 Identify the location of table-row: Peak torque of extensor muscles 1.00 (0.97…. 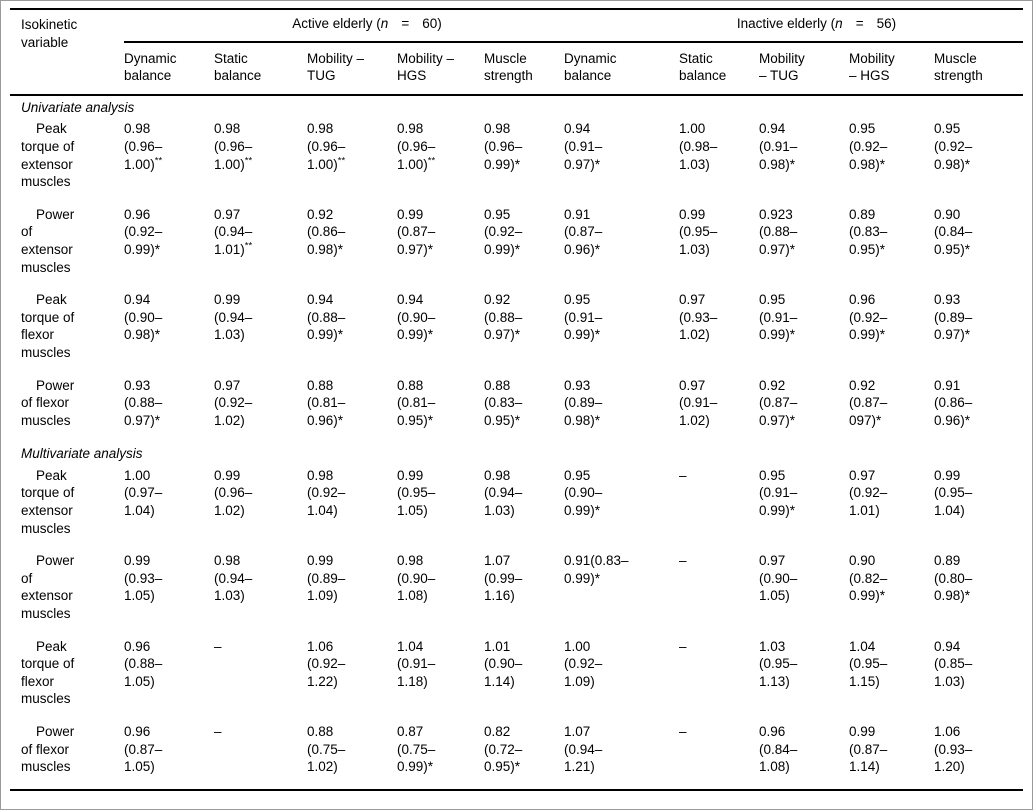
(516, 507).